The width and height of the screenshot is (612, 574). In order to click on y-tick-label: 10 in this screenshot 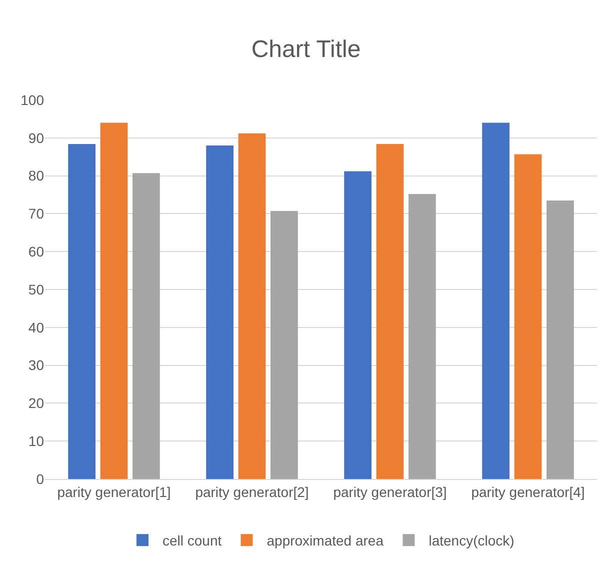, I will do `click(36, 441)`.